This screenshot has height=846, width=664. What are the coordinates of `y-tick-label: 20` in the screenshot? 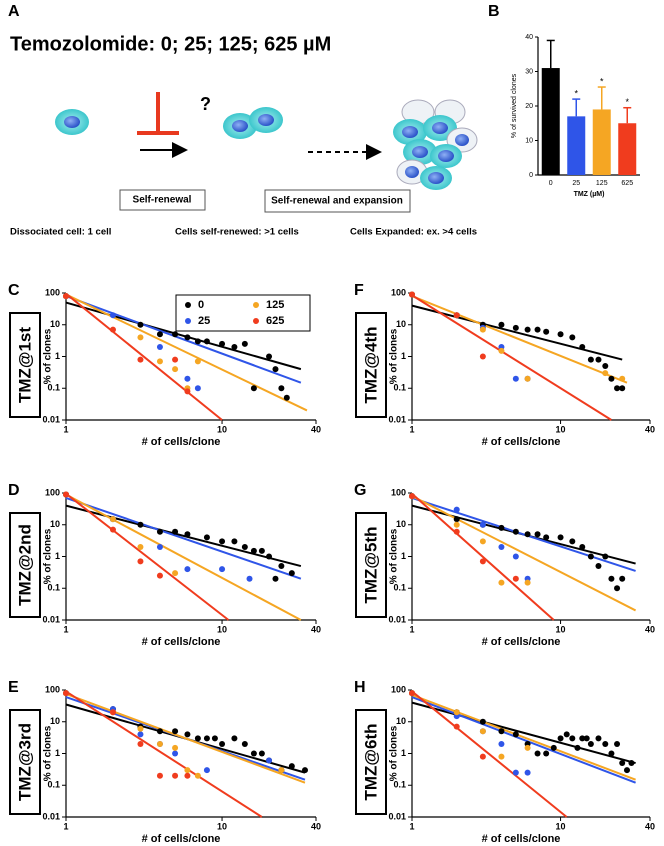 It's located at (529, 106).